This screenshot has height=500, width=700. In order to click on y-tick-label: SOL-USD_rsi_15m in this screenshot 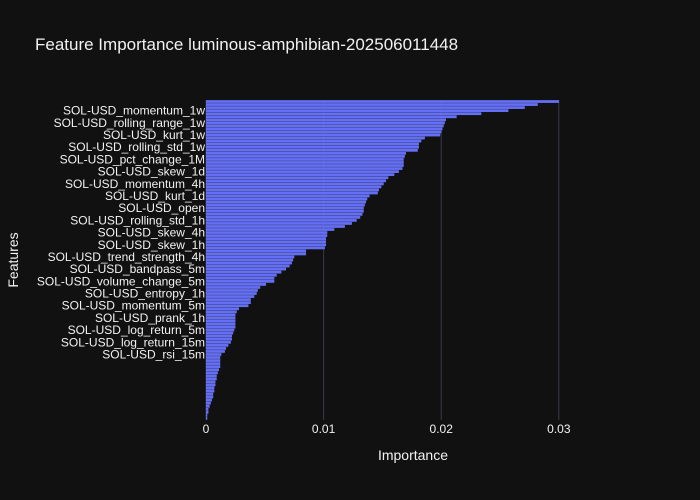, I will do `click(153, 354)`.